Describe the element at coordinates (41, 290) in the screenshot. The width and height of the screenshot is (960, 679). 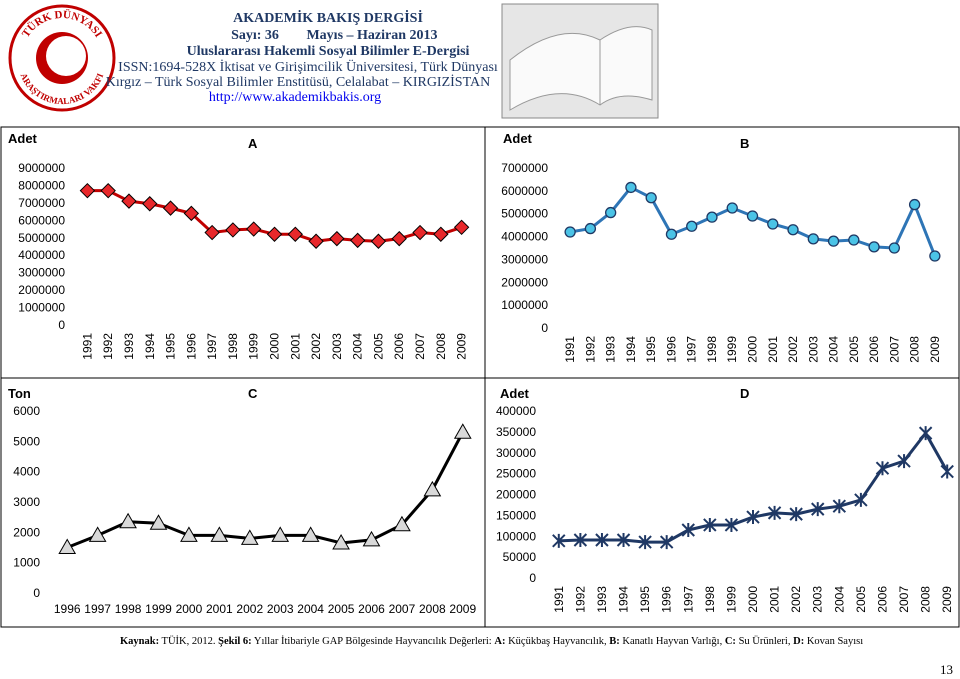
I see `y-tick-label: 2000000` at that location.